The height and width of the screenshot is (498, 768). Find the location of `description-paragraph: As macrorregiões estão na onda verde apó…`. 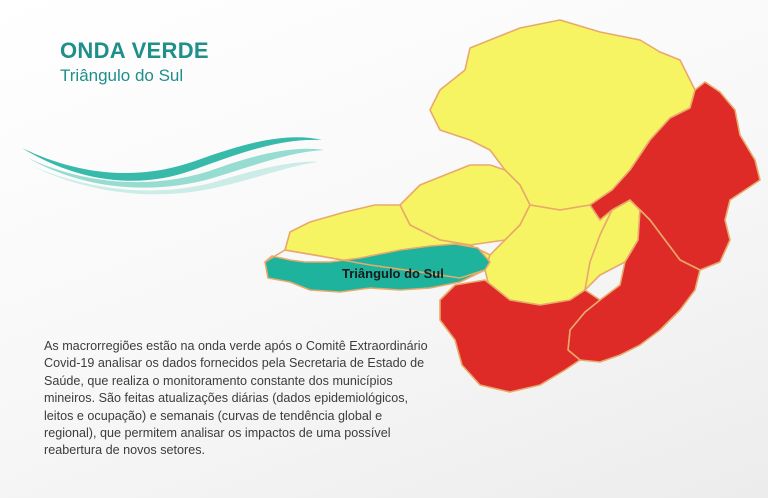

description-paragraph: As macrorregiões estão na onda verde apó… is located at coordinates (236, 398).